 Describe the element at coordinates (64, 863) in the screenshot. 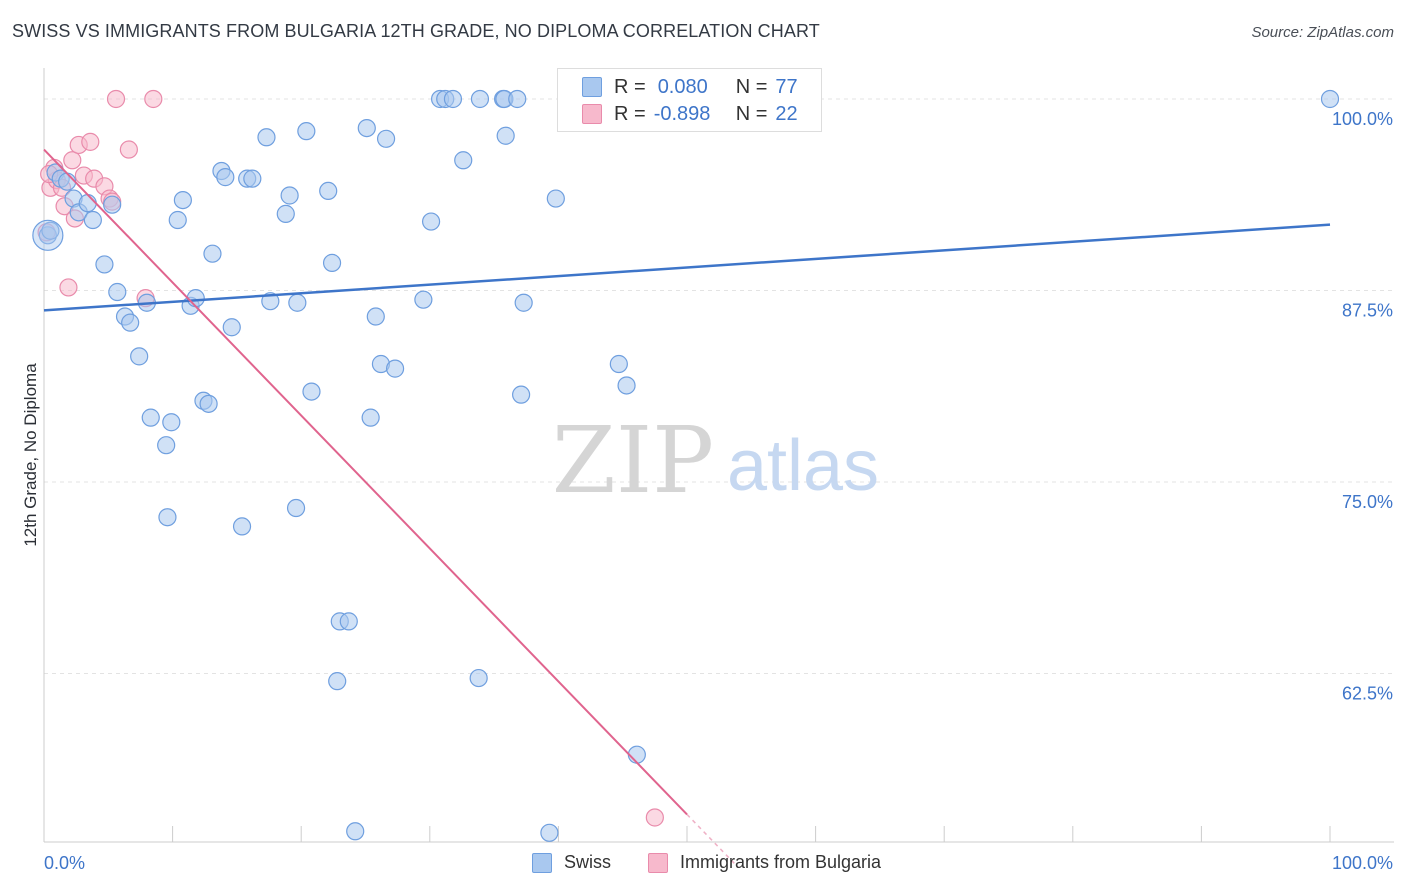

I see `x-tick-label: 0.0%` at that location.